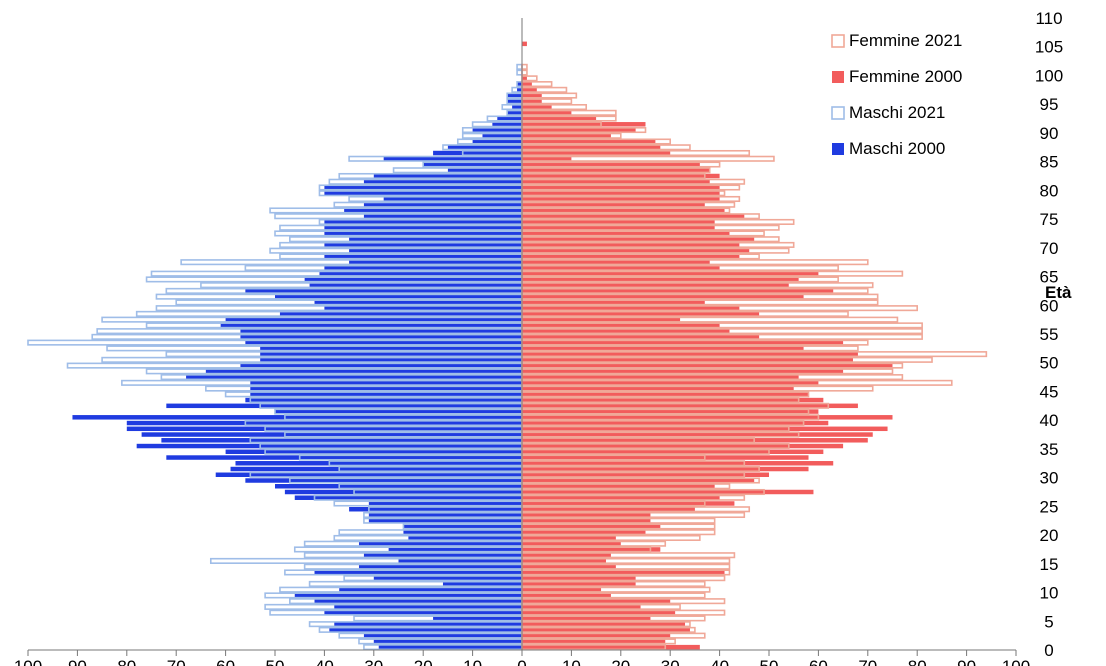 The height and width of the screenshot is (666, 1106). I want to click on x-tick-label: 50, so click(769, 661).